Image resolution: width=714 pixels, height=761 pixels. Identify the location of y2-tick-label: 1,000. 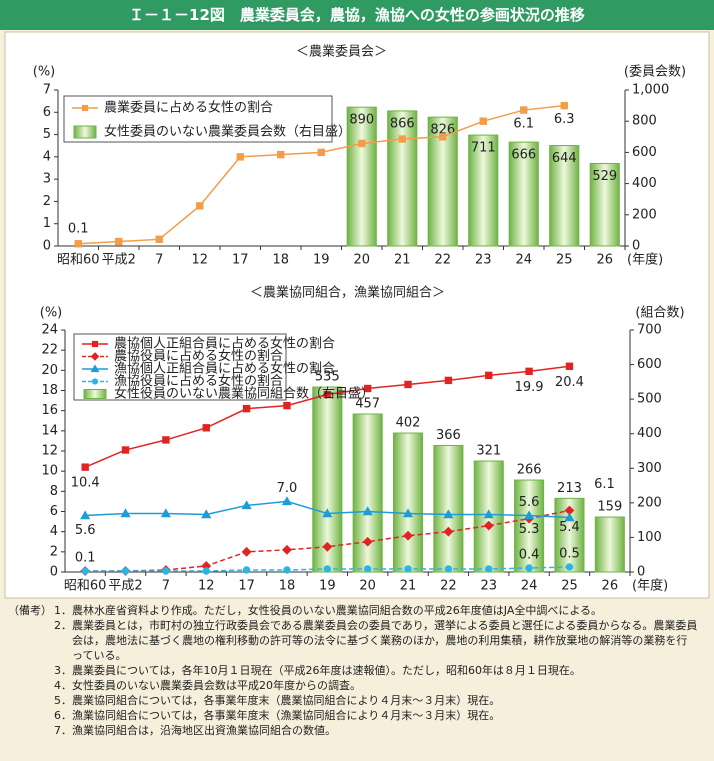
(650, 90).